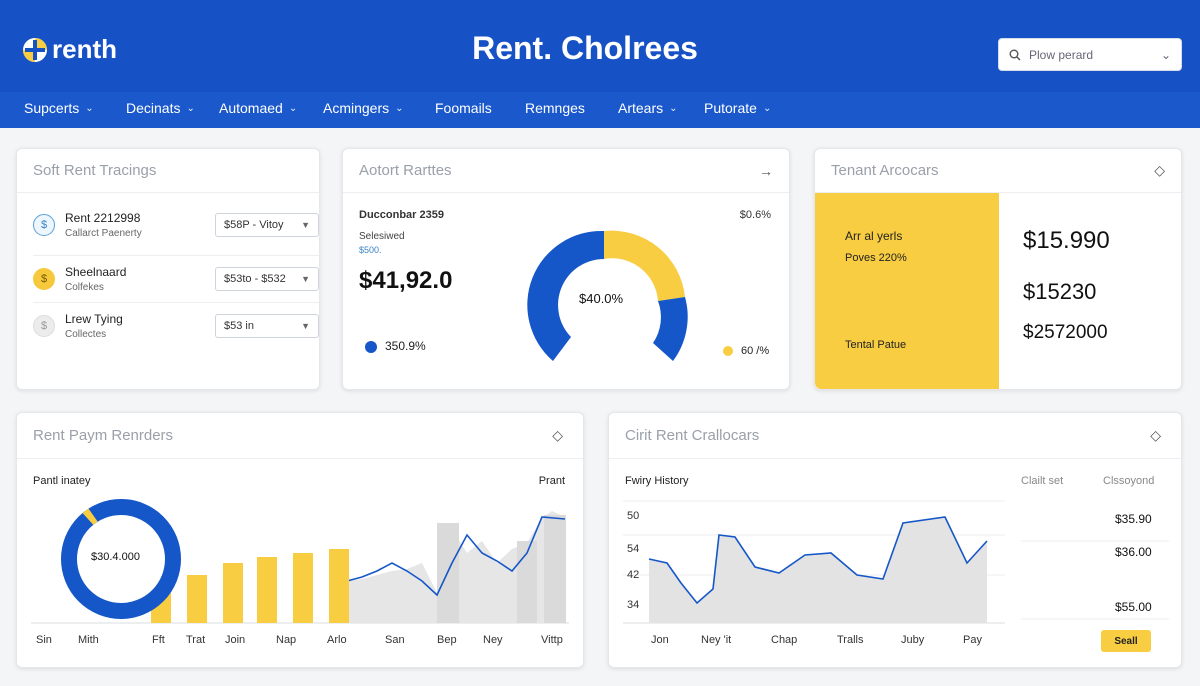 The height and width of the screenshot is (686, 1200). I want to click on row-title: Lrew Tying, so click(94, 319).